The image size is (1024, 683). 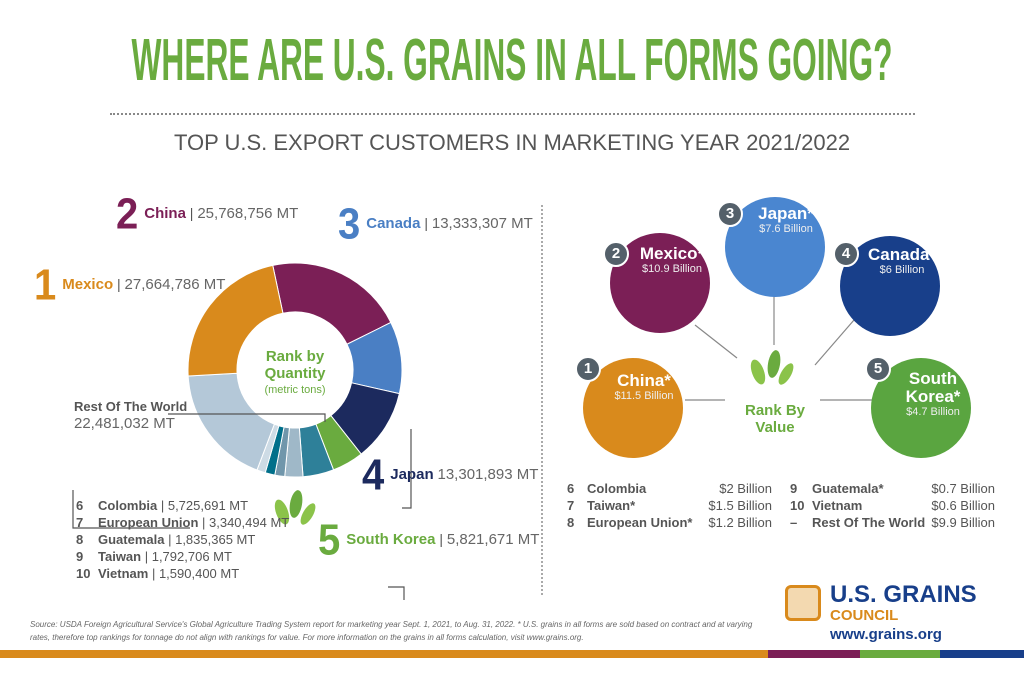 What do you see at coordinates (803, 603) in the screenshot?
I see `logo-icon` at bounding box center [803, 603].